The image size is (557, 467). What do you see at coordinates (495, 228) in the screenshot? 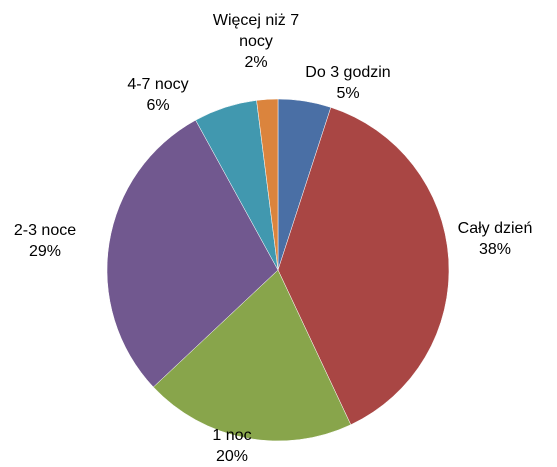
I see `category-name: Cały dzień` at bounding box center [495, 228].